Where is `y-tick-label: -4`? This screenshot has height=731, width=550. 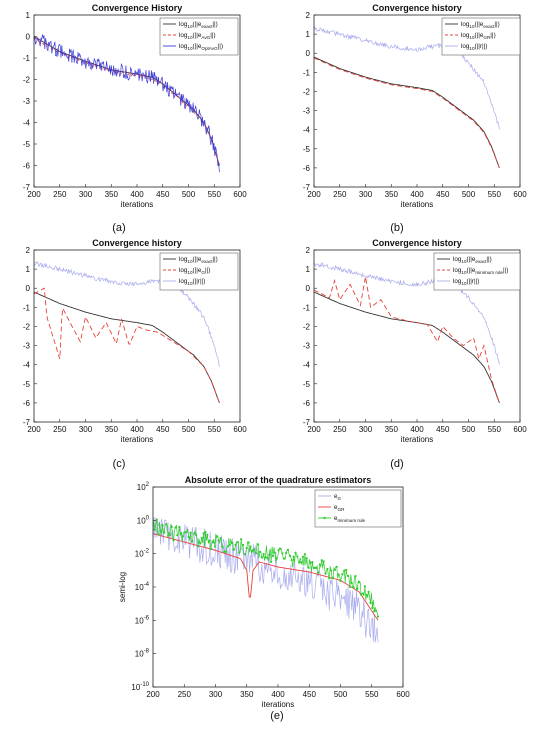
y-tick-label: -4 is located at coordinates (27, 123).